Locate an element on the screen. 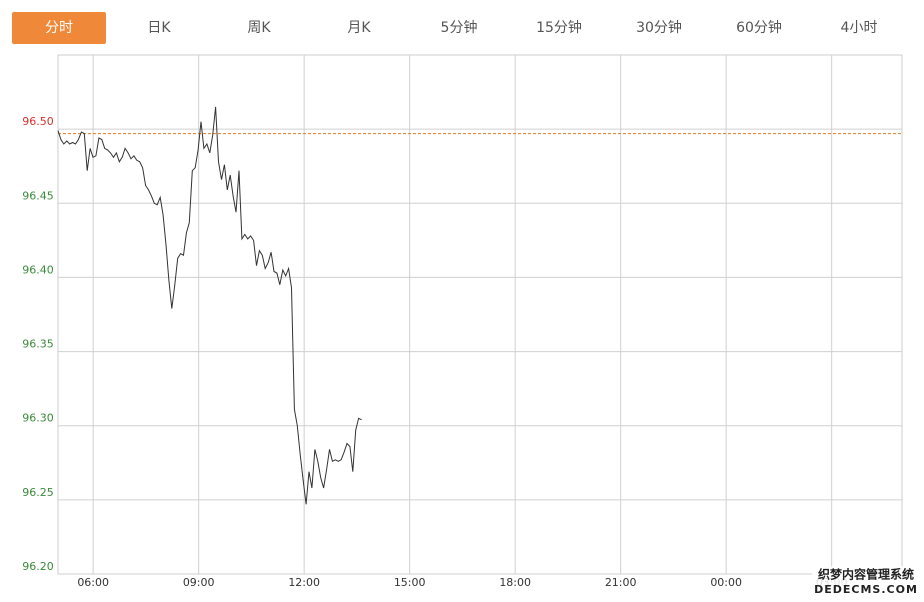 The width and height of the screenshot is (924, 602). y-tick-label: 96.50 is located at coordinates (38, 121).